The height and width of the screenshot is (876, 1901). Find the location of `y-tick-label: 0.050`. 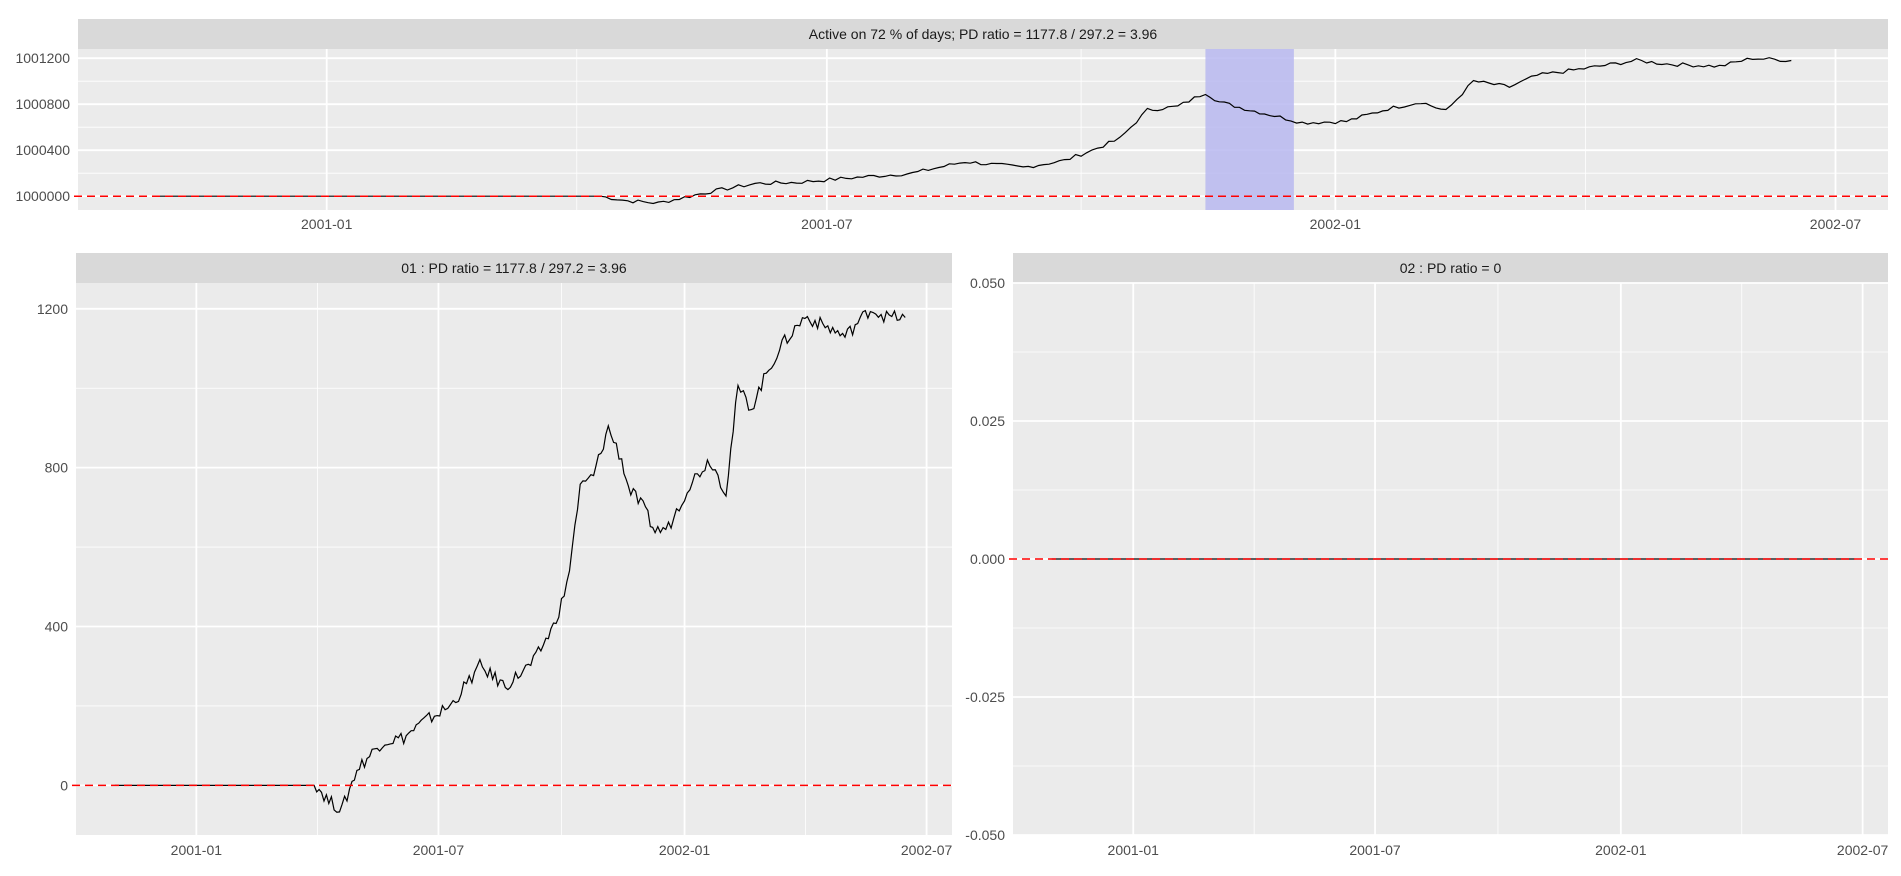

y-tick-label: 0.050 is located at coordinates (987, 283).